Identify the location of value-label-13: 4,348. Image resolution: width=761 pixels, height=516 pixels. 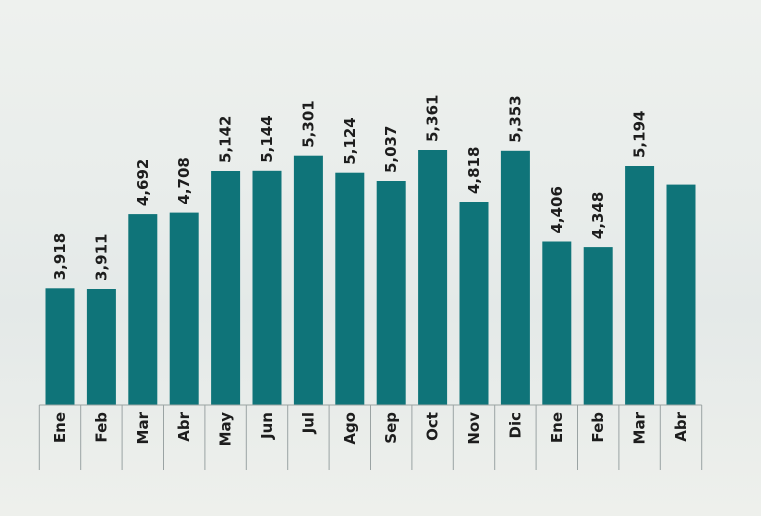
(598, 215).